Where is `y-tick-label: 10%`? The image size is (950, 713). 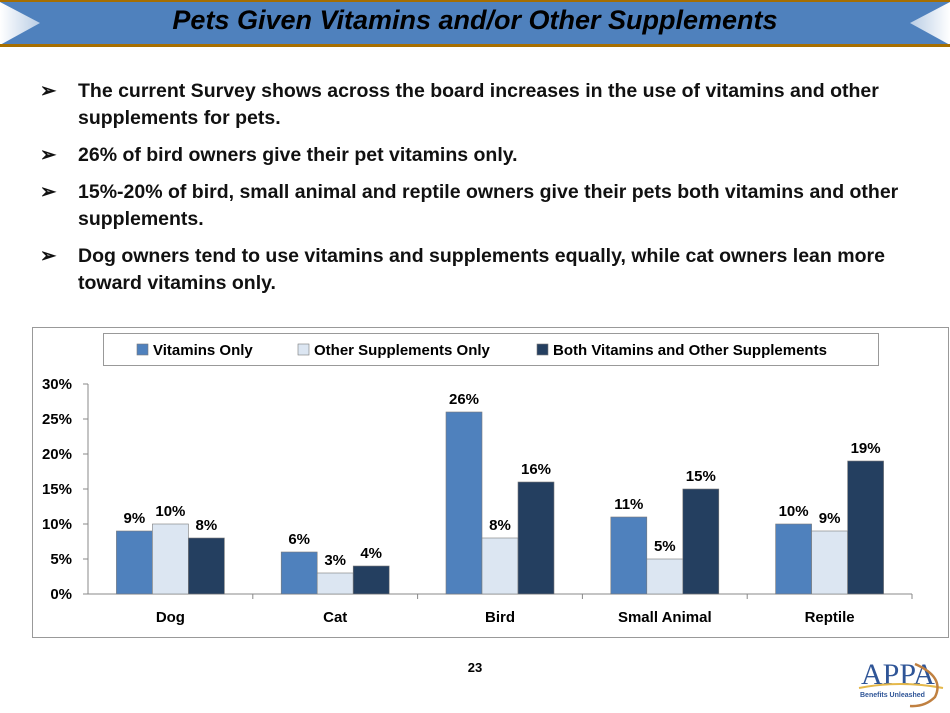 y-tick-label: 10% is located at coordinates (57, 524).